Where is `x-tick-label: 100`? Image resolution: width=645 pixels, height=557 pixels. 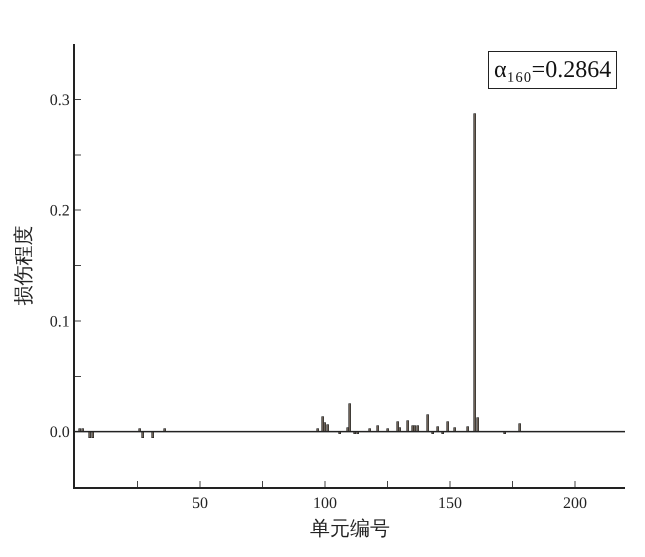
x-tick-label: 100 is located at coordinates (325, 503).